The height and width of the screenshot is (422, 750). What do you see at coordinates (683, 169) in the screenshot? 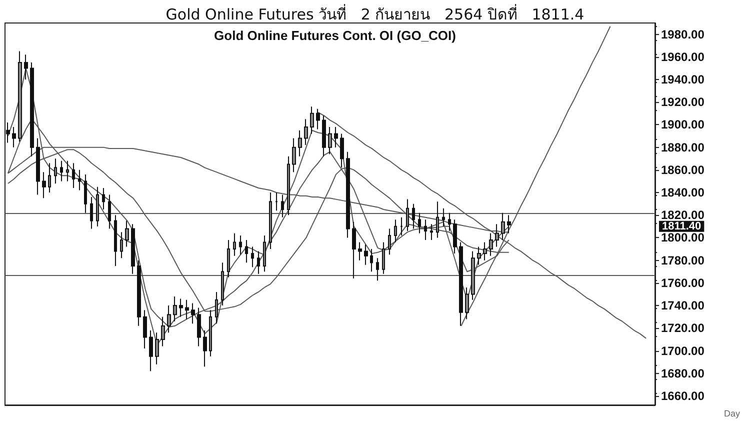
I see `y-tick-label: 1860.00` at bounding box center [683, 169].